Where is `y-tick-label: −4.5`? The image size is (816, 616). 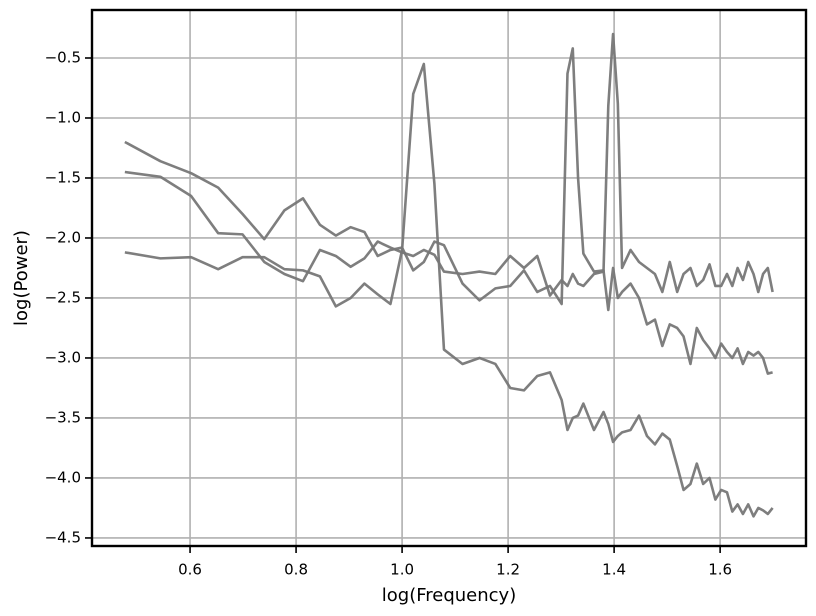
y-tick-label: −4.5 is located at coordinates (63, 537).